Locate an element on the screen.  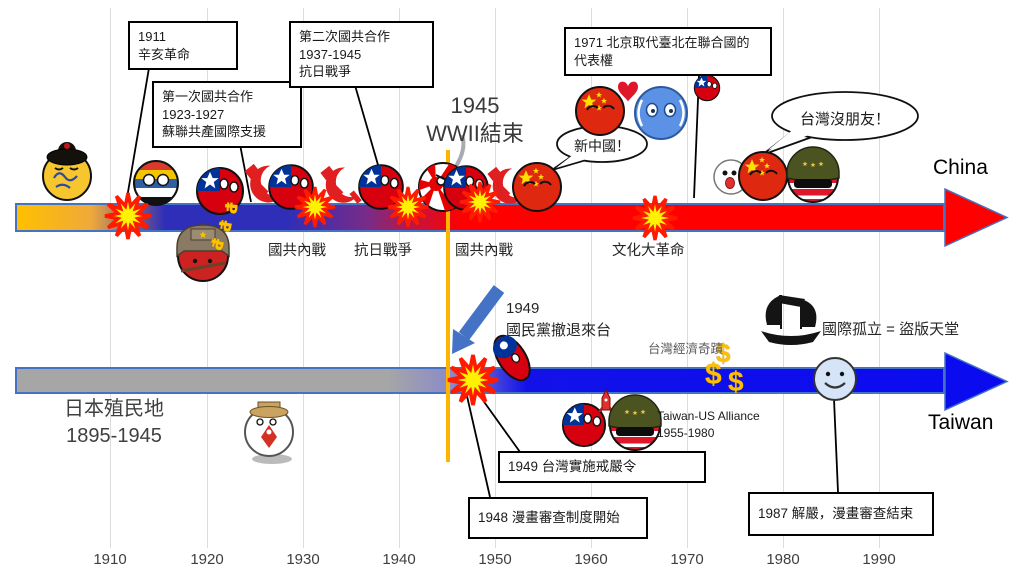
callout-censorship-start-1948: 1948 漫畫審查制度開始 is located at coordinates (558, 518).